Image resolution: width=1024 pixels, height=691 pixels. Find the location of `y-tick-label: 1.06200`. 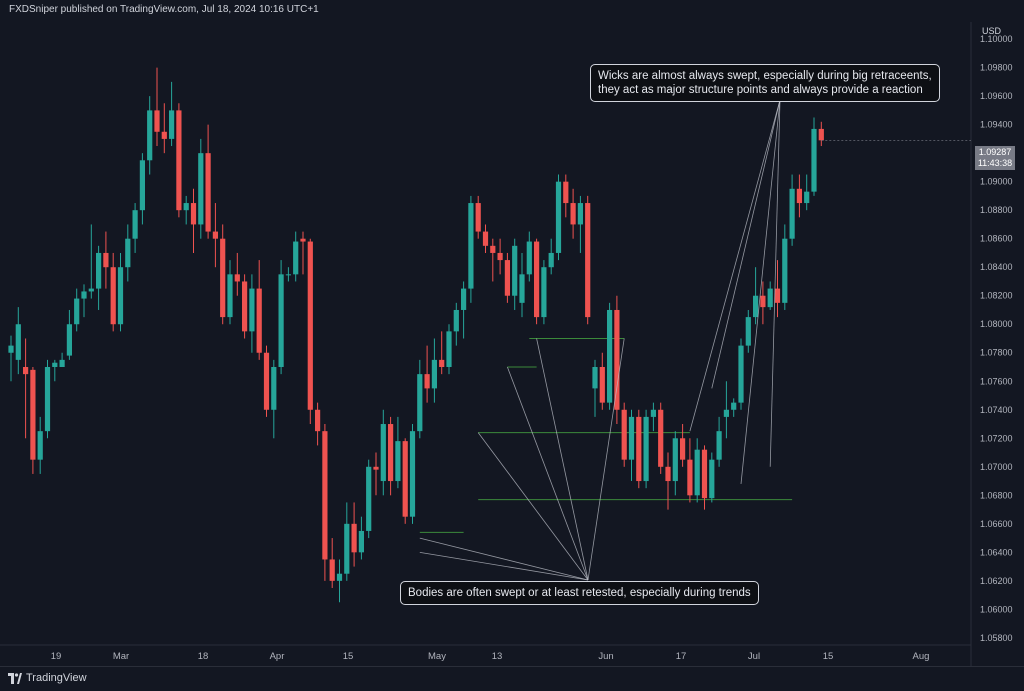

y-tick-label: 1.06200 is located at coordinates (996, 581).